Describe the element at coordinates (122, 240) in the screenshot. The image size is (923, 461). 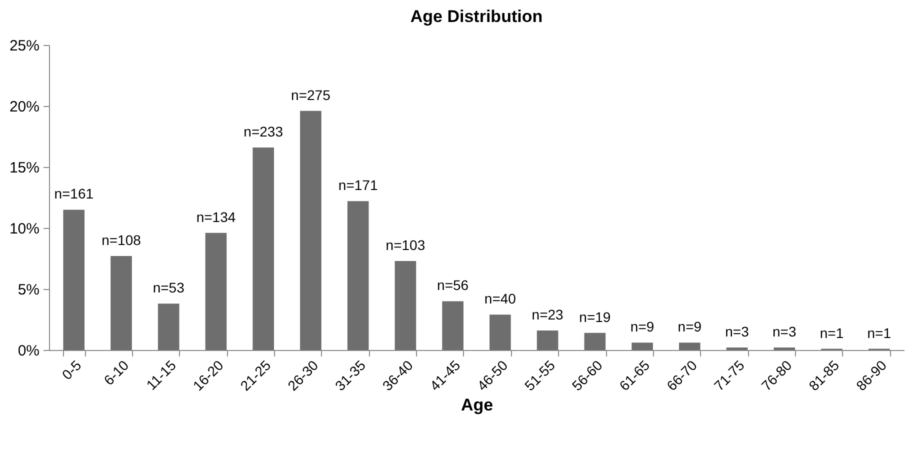
I see `annotation: n=108` at that location.